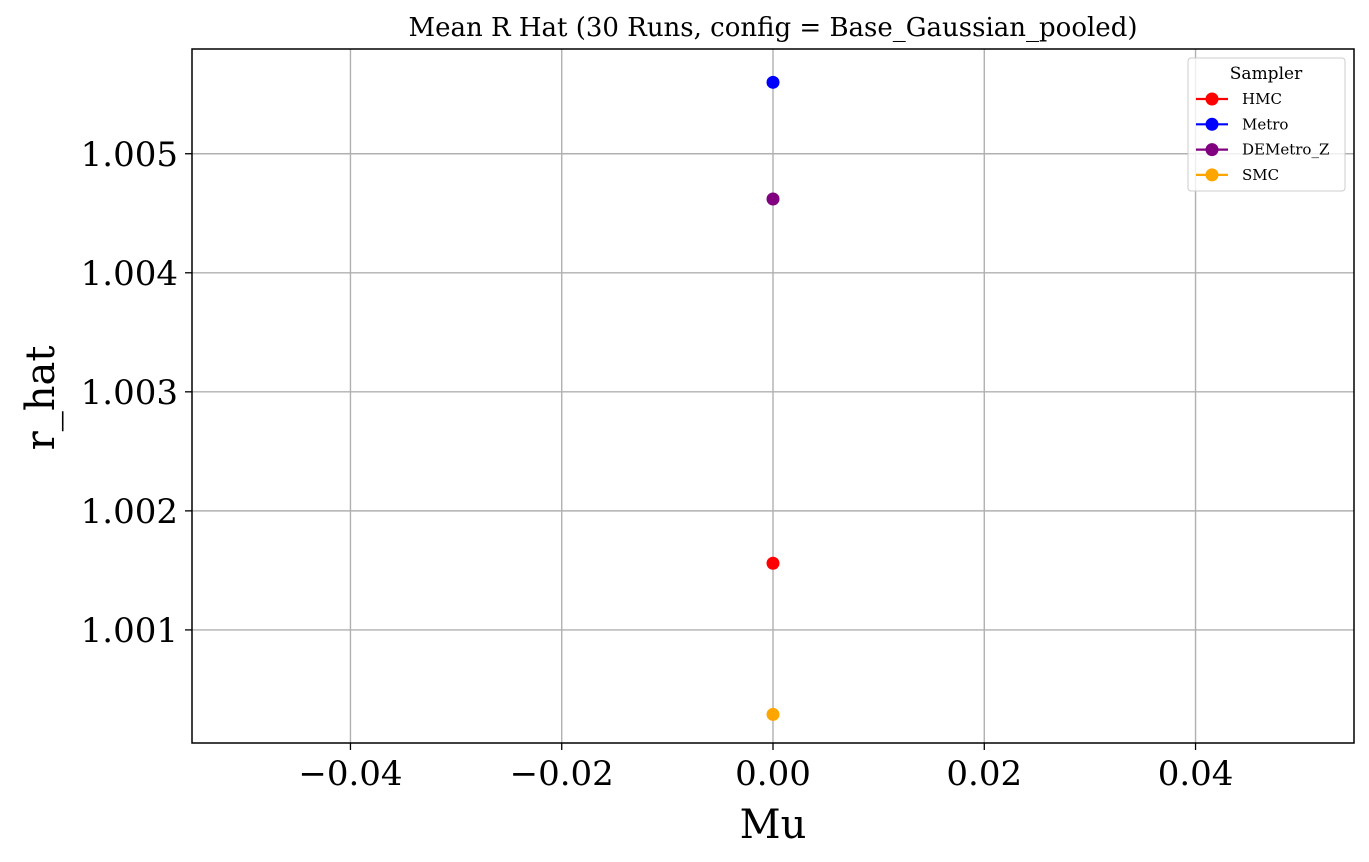 Image resolution: width=1369 pixels, height=862 pixels. What do you see at coordinates (129, 155) in the screenshot?
I see `y-tick-label: 1.005` at bounding box center [129, 155].